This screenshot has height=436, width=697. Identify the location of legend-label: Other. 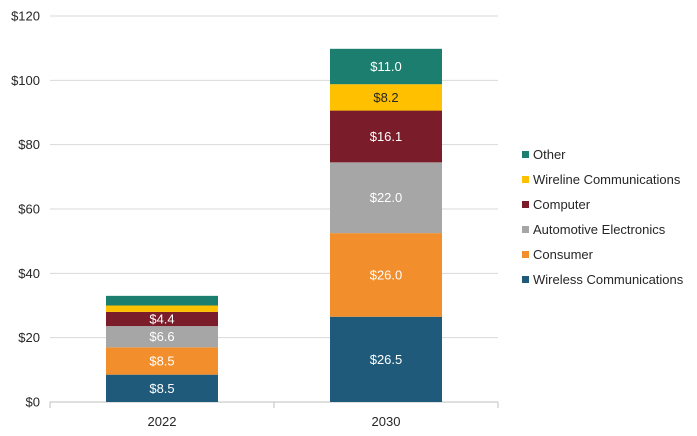
(549, 154).